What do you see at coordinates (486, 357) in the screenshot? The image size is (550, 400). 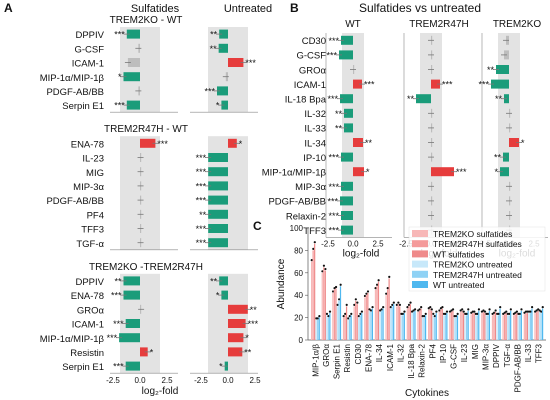 I see `panel-c-category-label: MIP-3α` at bounding box center [486, 357].